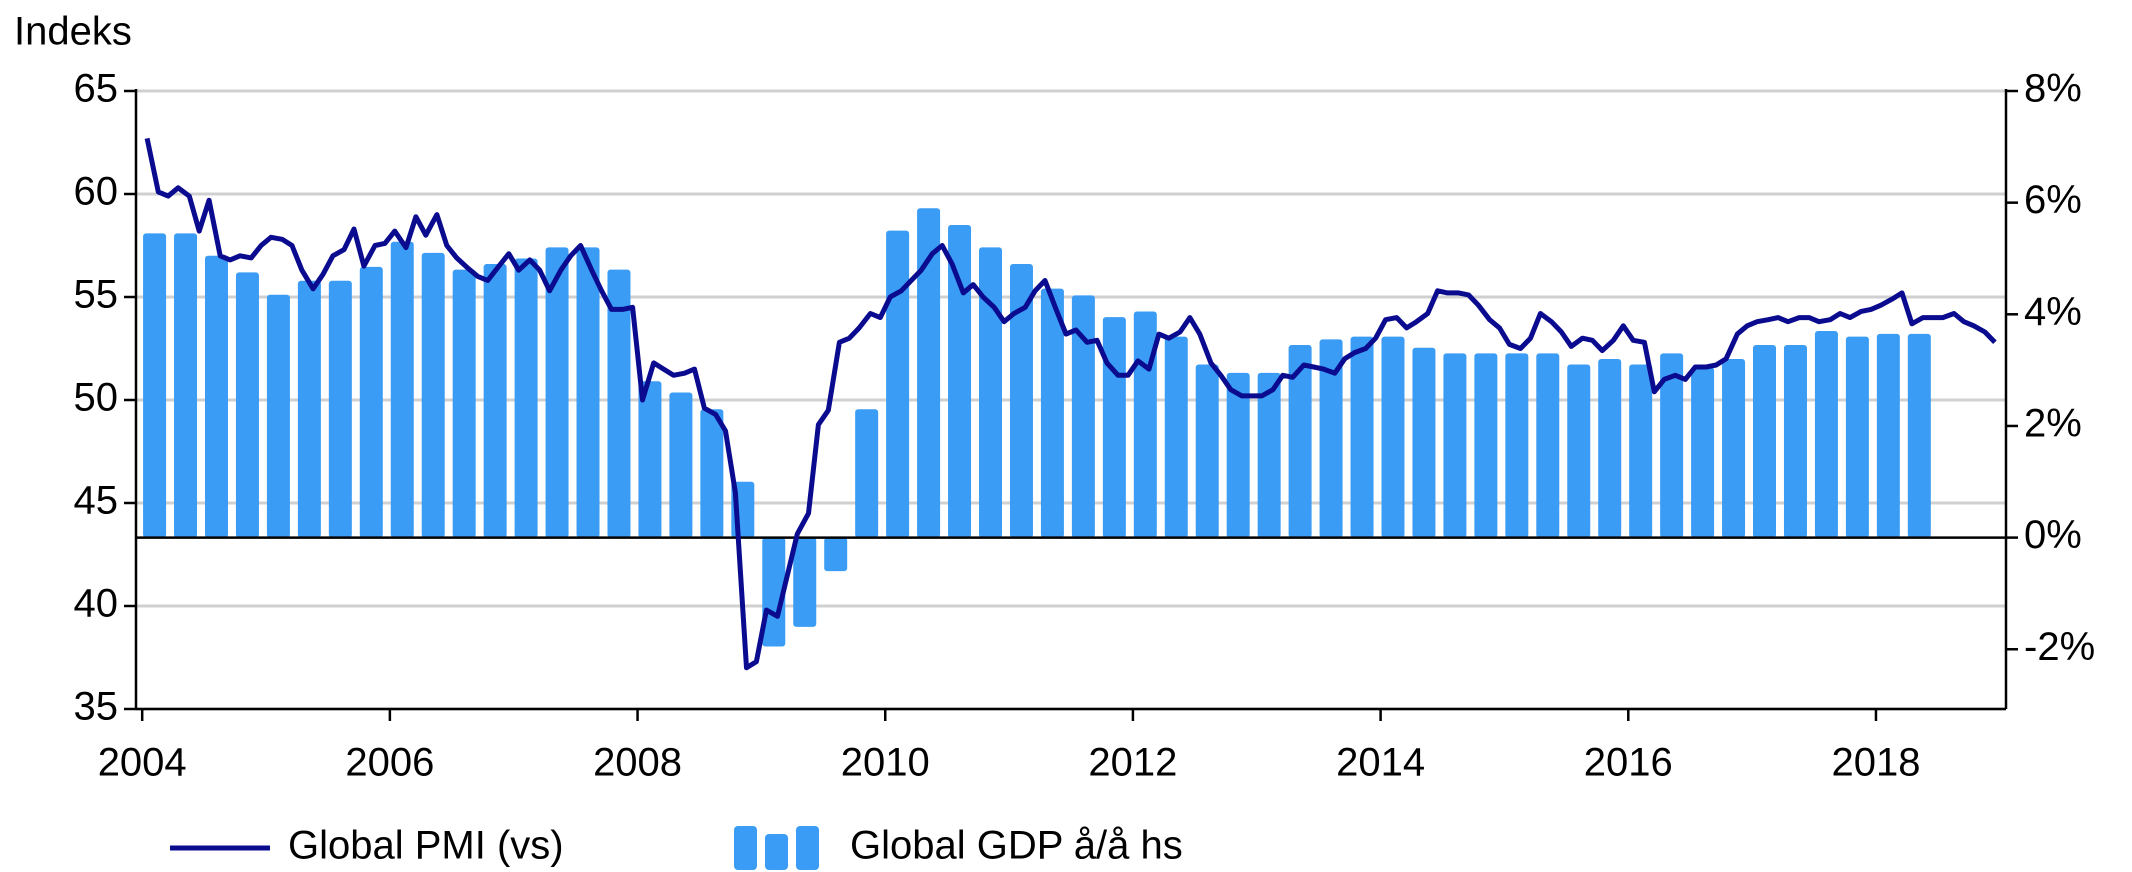  Describe the element at coordinates (2053, 535) in the screenshot. I see `y2-tick-label: 0%` at that location.